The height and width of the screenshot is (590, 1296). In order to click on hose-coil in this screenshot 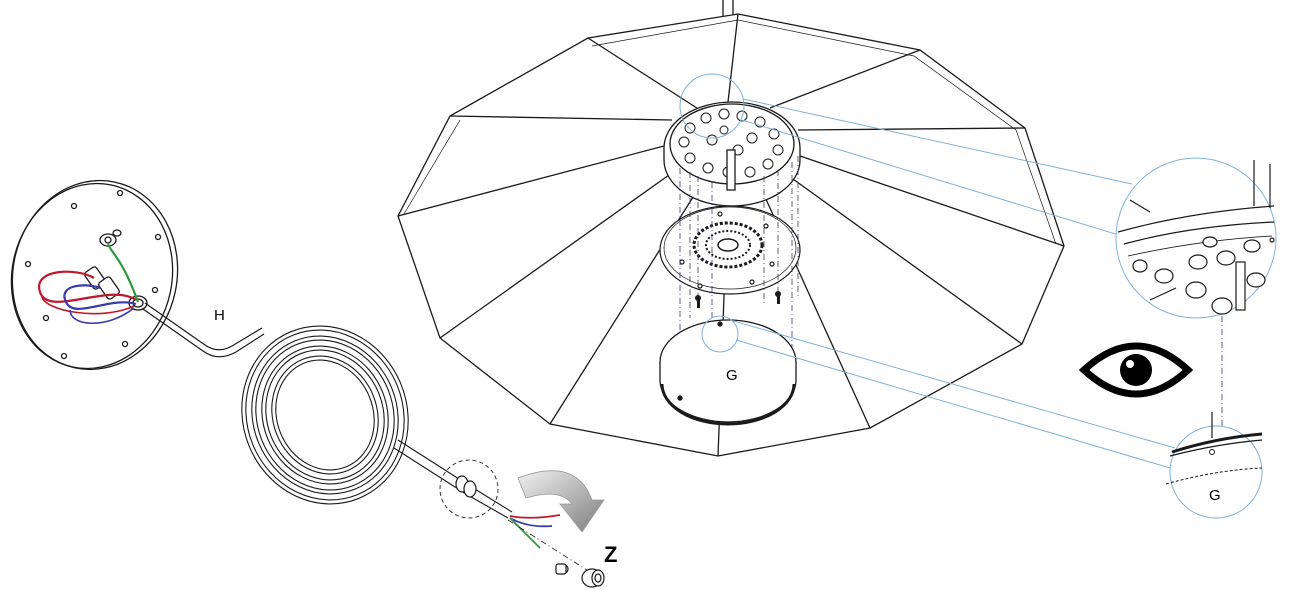, I will do `click(377, 422)`.